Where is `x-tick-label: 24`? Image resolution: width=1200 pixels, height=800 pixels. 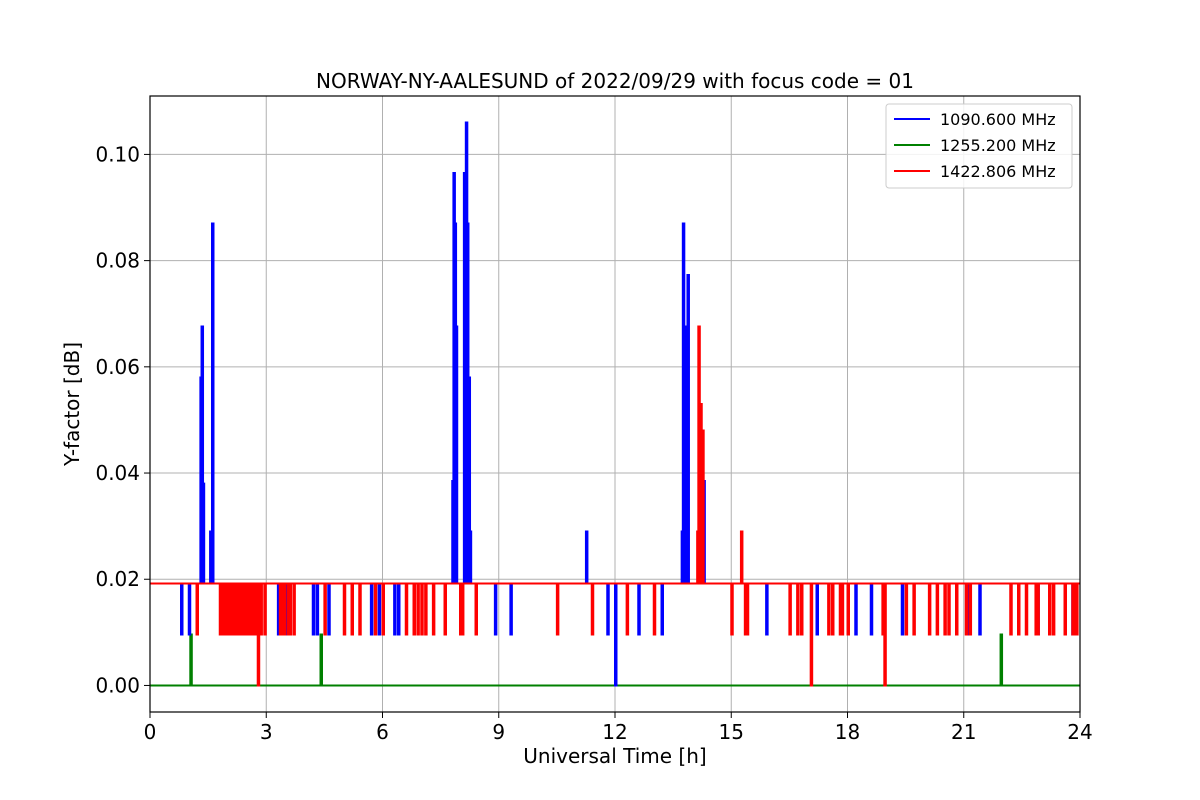 x-tick-label: 24 is located at coordinates (1079, 732).